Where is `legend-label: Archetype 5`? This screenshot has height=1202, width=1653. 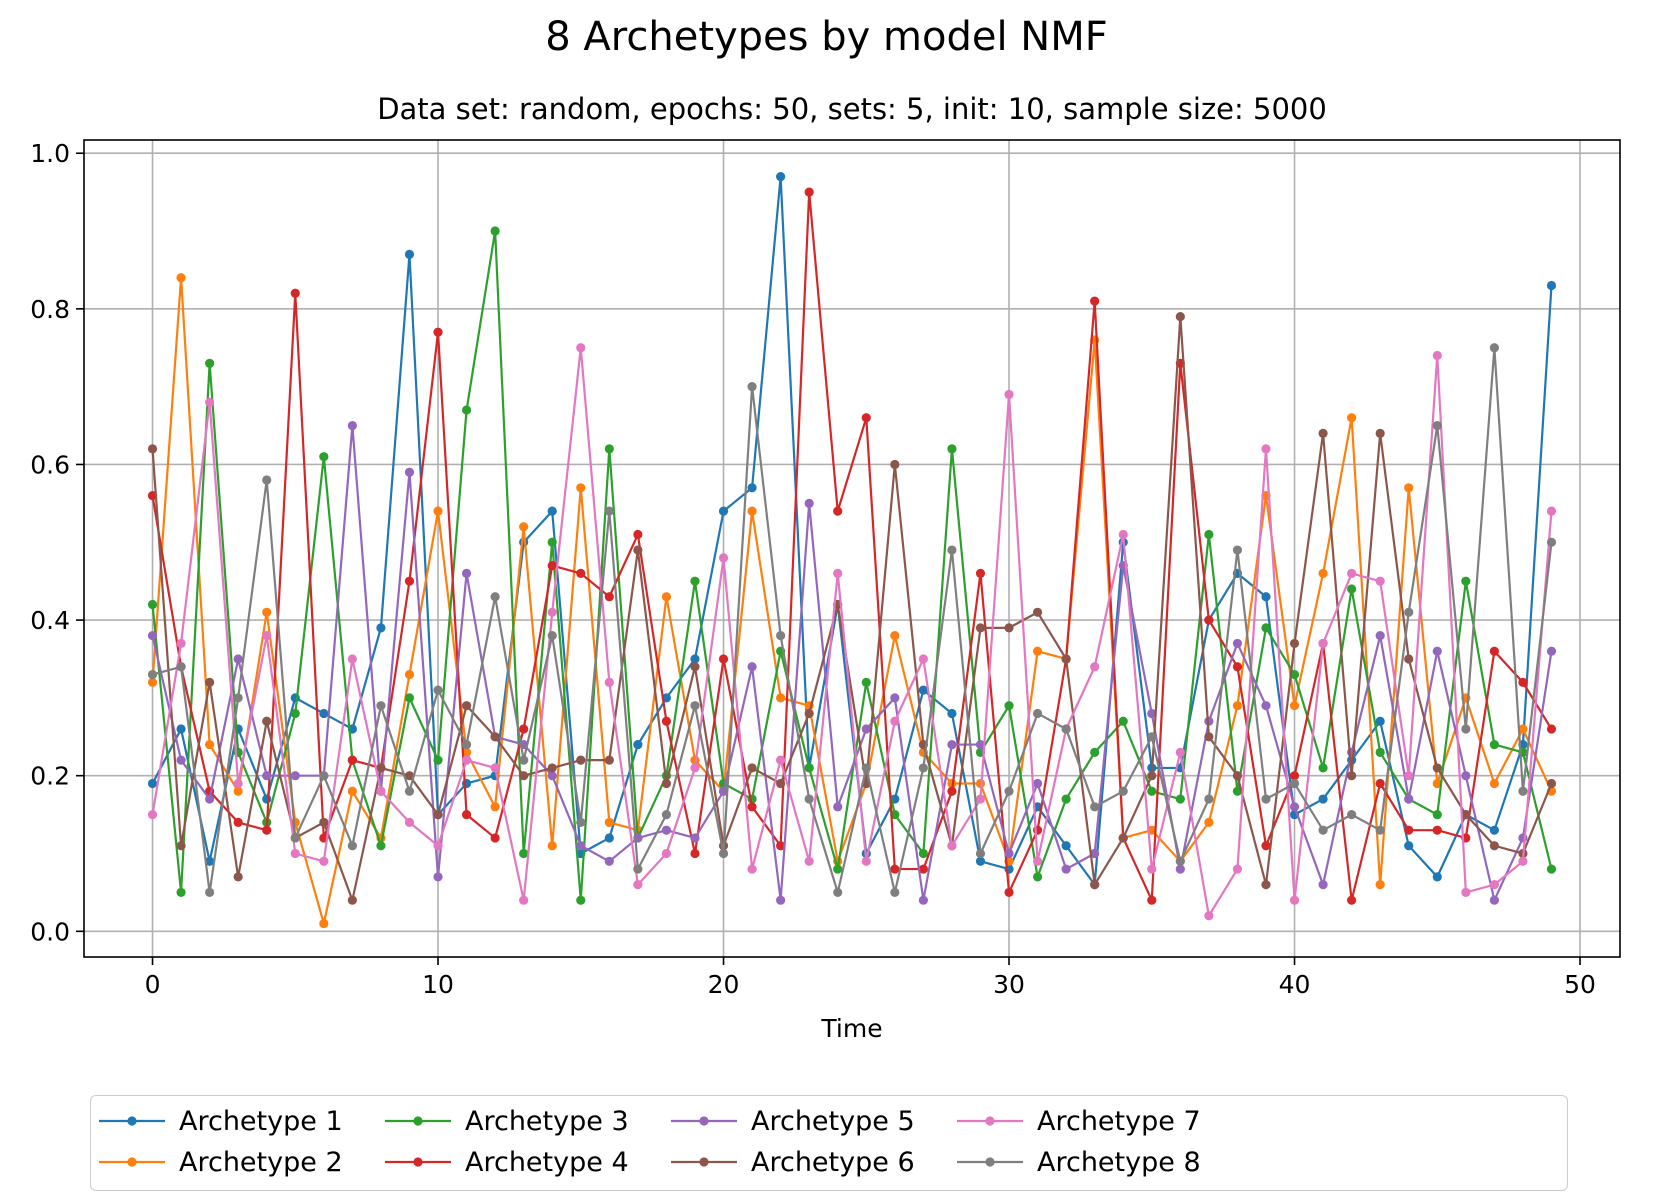 legend-label: Archetype 5 is located at coordinates (833, 1121).